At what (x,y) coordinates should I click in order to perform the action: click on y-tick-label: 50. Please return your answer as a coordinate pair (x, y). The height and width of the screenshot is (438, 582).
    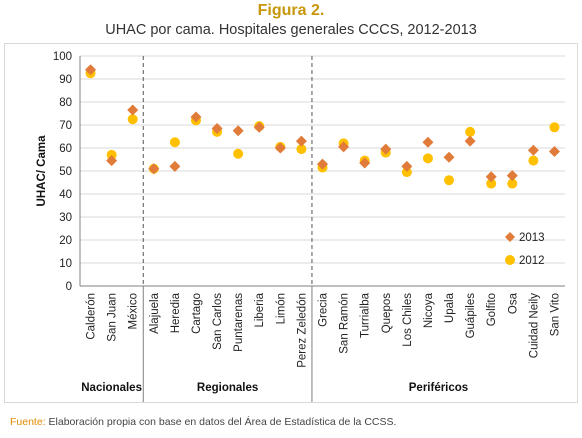
    Looking at the image, I should click on (65, 172).